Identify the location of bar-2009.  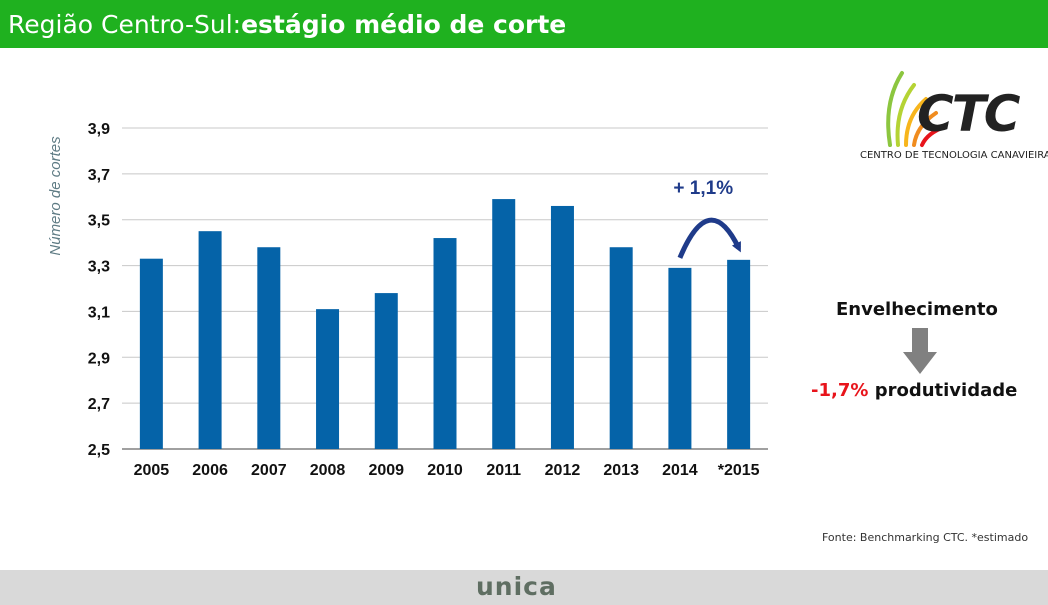
(386, 371).